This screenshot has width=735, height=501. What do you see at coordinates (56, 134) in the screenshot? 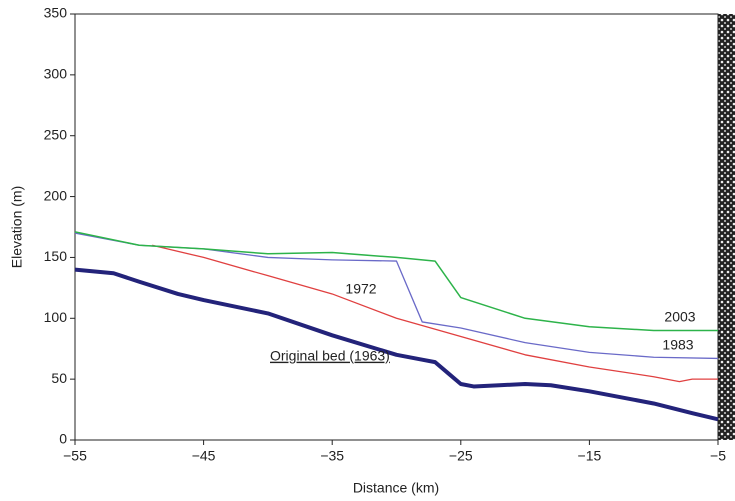
I see `y-tick-label: 250` at bounding box center [56, 134].